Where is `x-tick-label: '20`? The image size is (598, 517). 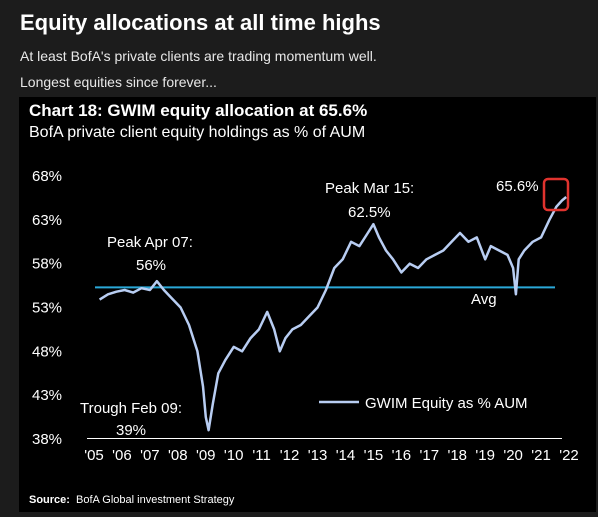
x-tick-label: '20 is located at coordinates (513, 455).